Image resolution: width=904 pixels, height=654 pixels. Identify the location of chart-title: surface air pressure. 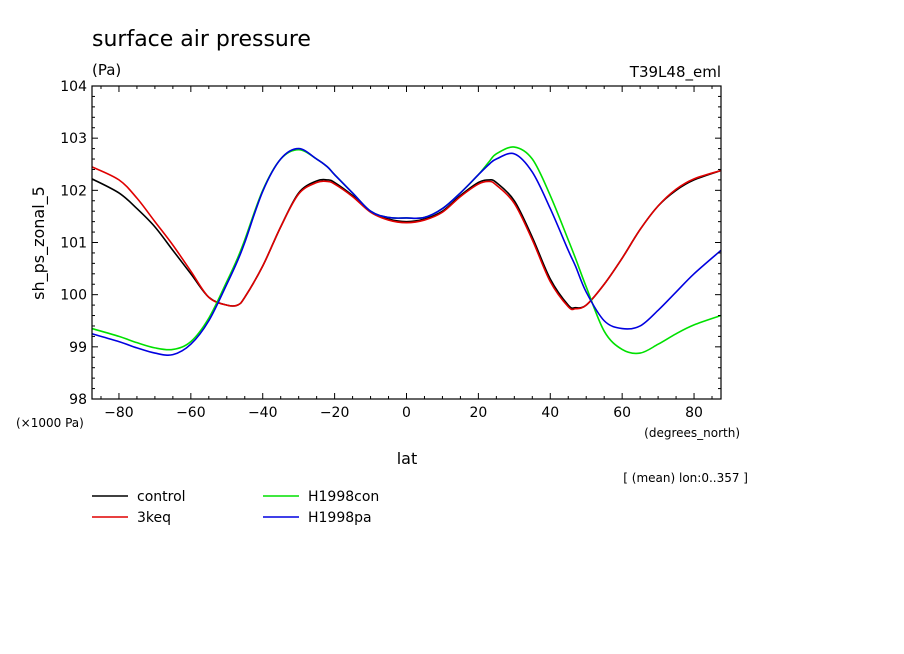
(201, 39).